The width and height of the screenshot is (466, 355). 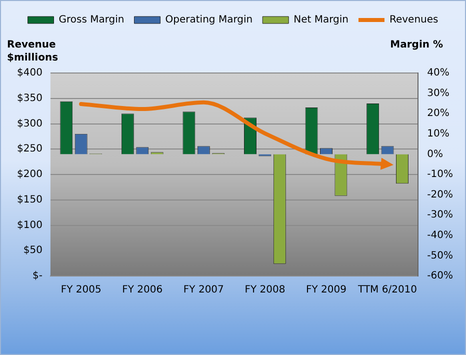 What do you see at coordinates (438, 114) in the screenshot?
I see `y2-tick-label: 20%` at bounding box center [438, 114].